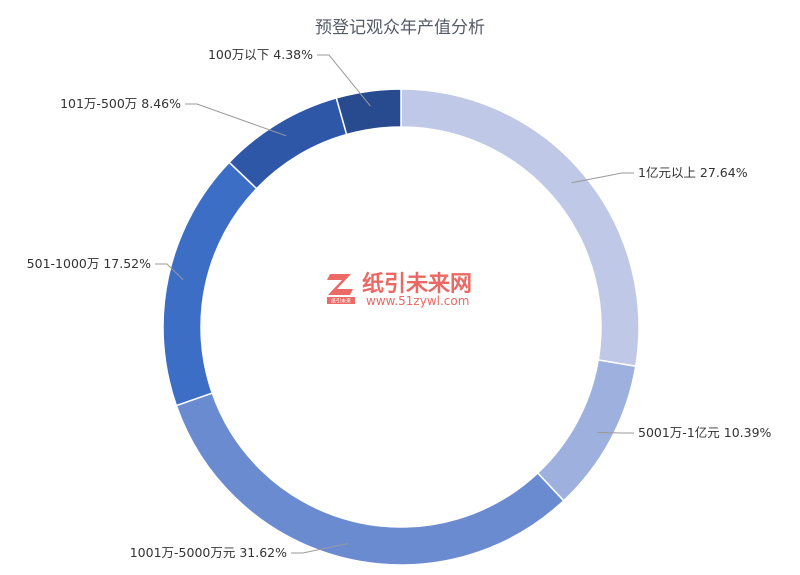 The width and height of the screenshot is (800, 575). Describe the element at coordinates (341, 301) in the screenshot. I see `watermark-badge: 纸引未来` at that location.